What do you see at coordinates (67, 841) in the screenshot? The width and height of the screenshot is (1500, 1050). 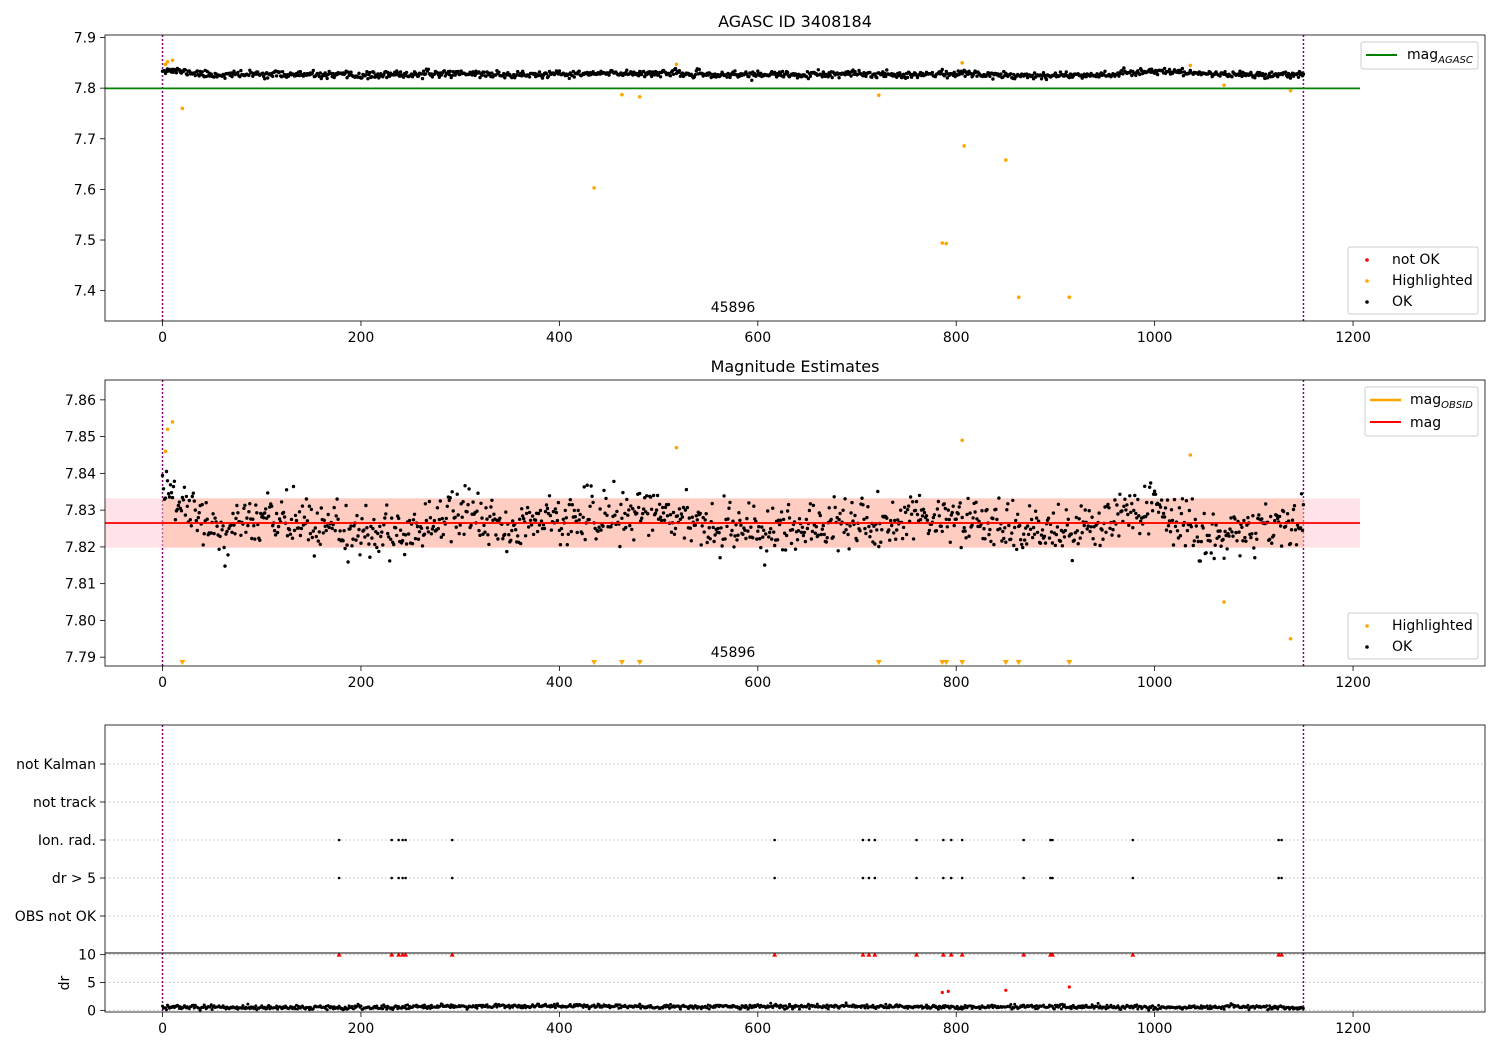 I see `flag-row-label: Ion. rad.` at bounding box center [67, 841].